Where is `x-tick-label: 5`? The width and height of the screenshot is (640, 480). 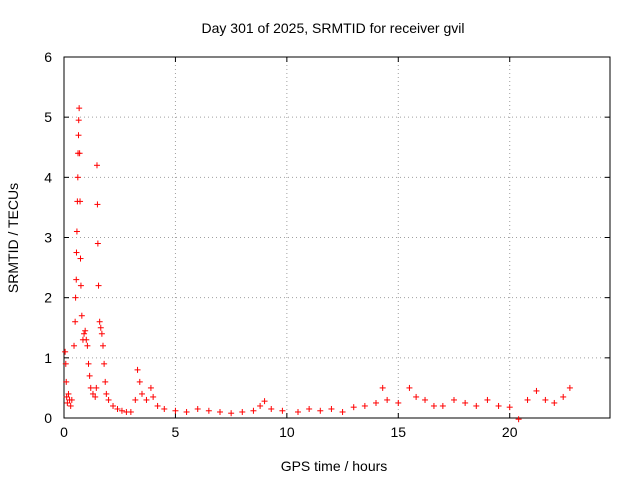 x-tick-label: 5 is located at coordinates (176, 432).